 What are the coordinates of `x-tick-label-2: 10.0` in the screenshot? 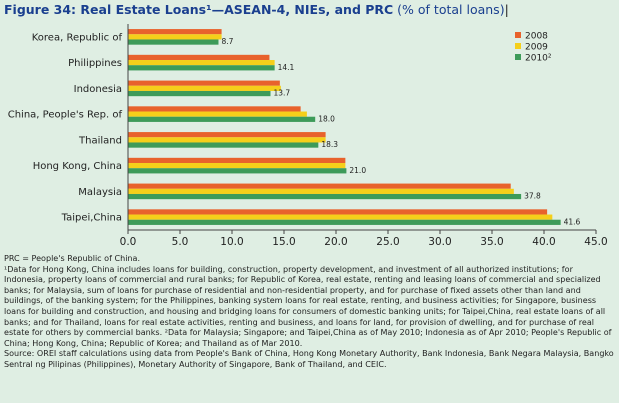 It's located at (231, 242).